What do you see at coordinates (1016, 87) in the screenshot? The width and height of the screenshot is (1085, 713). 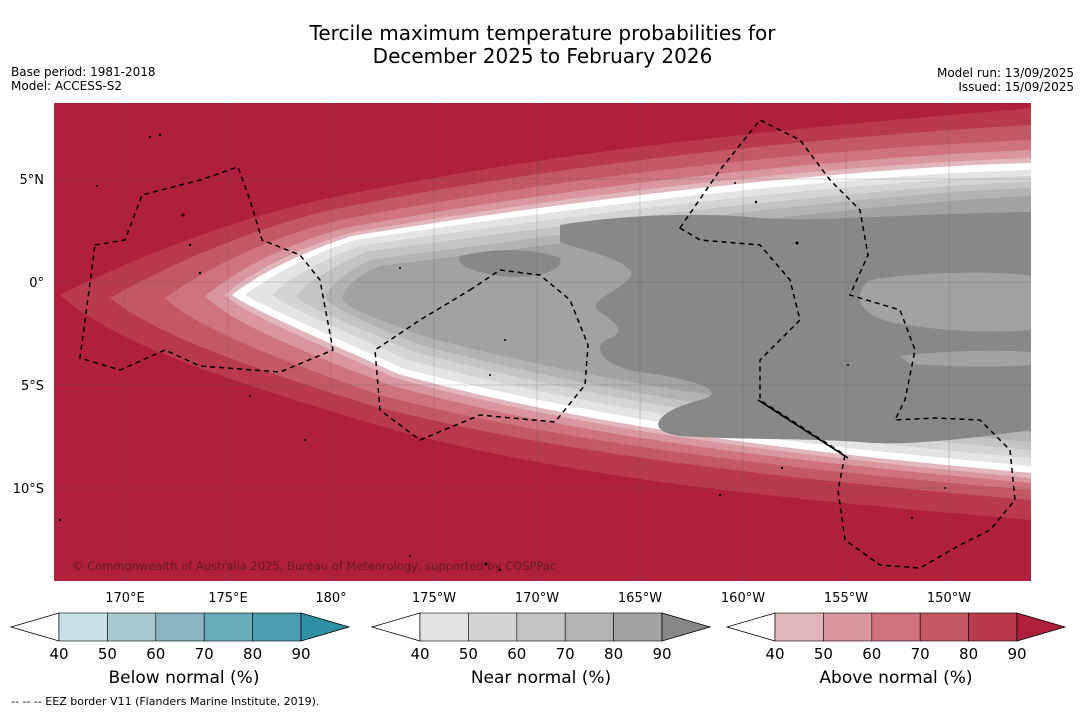 I see `issued-date: Issued: 15/09/2025` at bounding box center [1016, 87].